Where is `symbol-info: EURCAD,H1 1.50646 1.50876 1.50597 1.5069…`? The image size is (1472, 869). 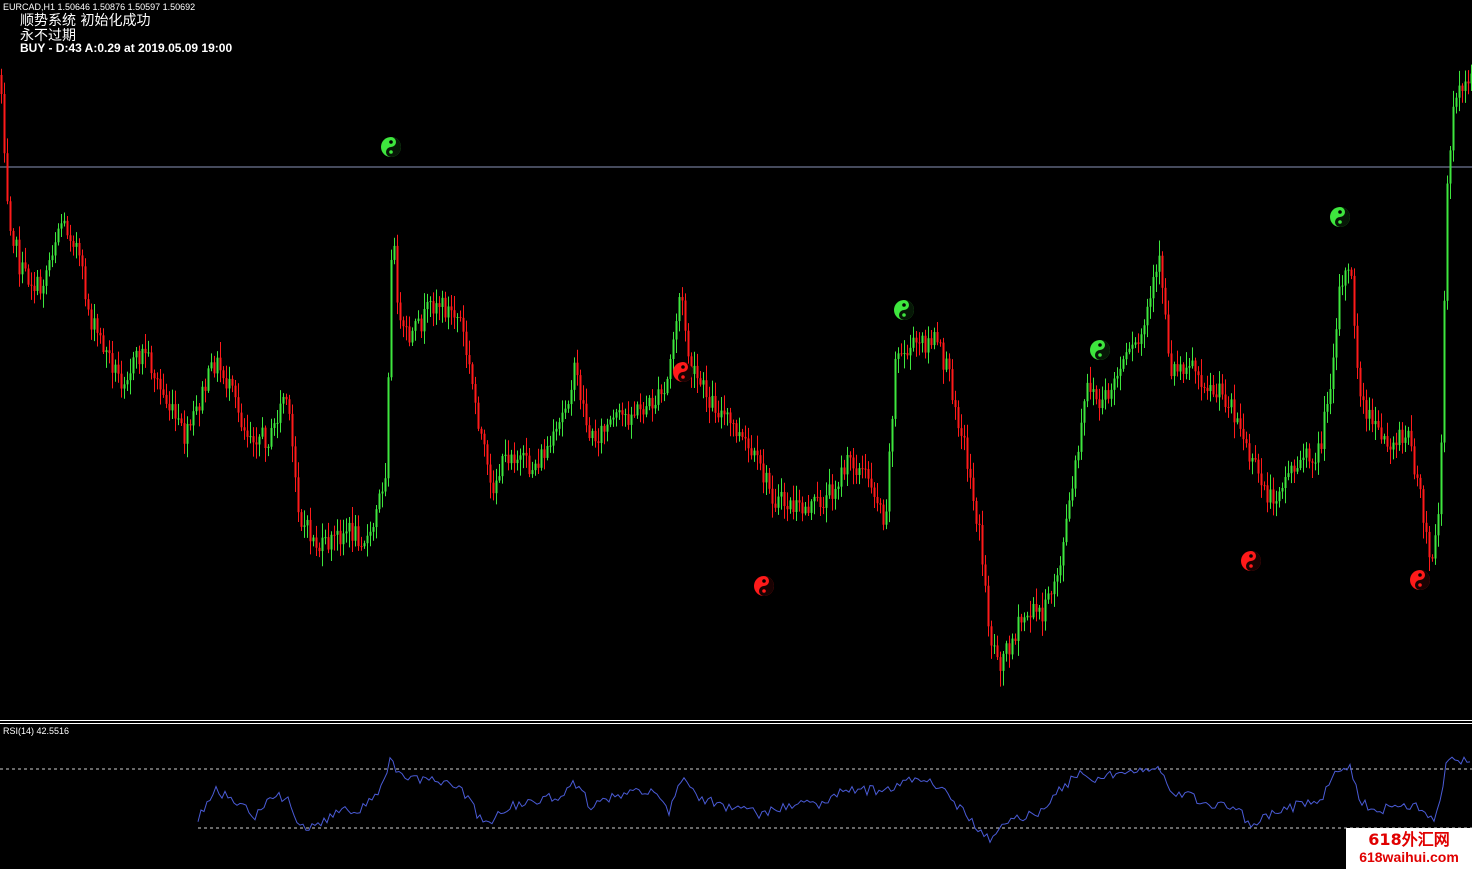 symbol-info: EURCAD,H1 1.50646 1.50876 1.50597 1.5069… is located at coordinates (99, 7).